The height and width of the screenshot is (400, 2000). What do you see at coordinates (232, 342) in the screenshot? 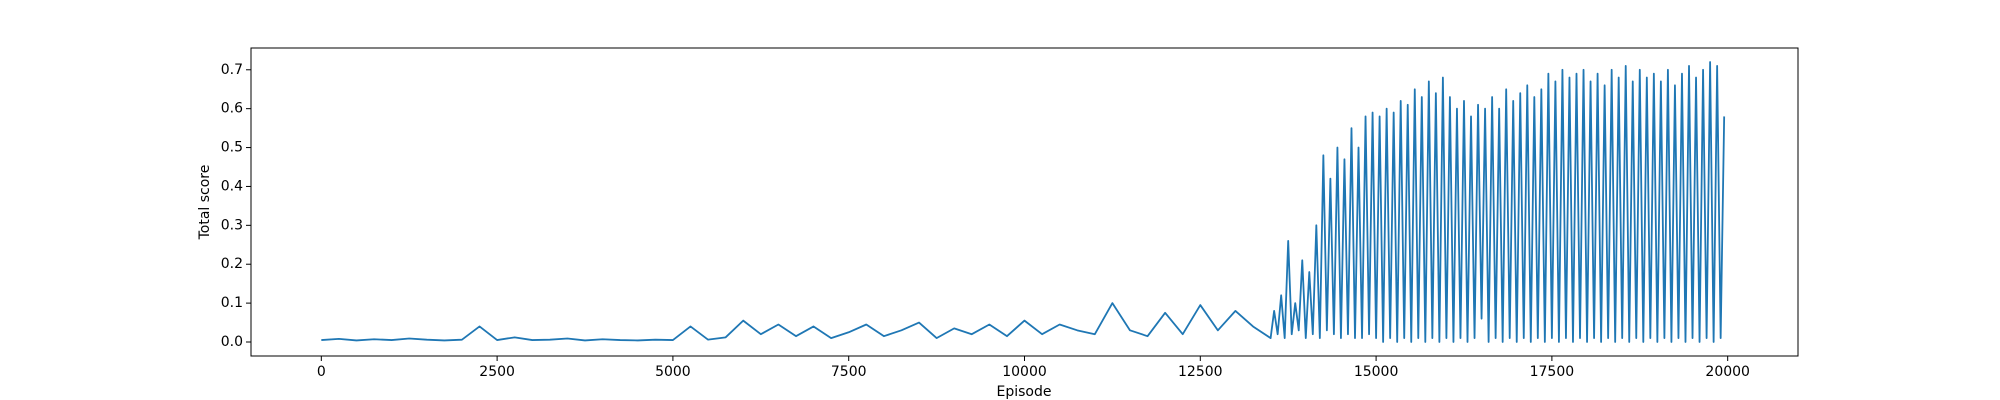
I see `y-tick-label: 0.0` at bounding box center [232, 342].